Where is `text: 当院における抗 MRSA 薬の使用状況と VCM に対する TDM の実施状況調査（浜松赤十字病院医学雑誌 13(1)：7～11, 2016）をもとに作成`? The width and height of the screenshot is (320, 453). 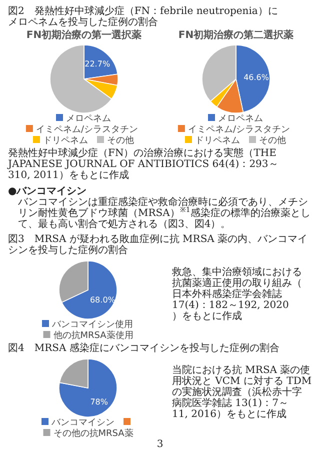 text: 当院における抗 MRSA 薬の使用状況と VCM に対する TDM の実施状況調査（浜松赤十字病院医学雑誌 13(1)：7～11, 2016）をもとに作成 is located at coordinates (243, 392).